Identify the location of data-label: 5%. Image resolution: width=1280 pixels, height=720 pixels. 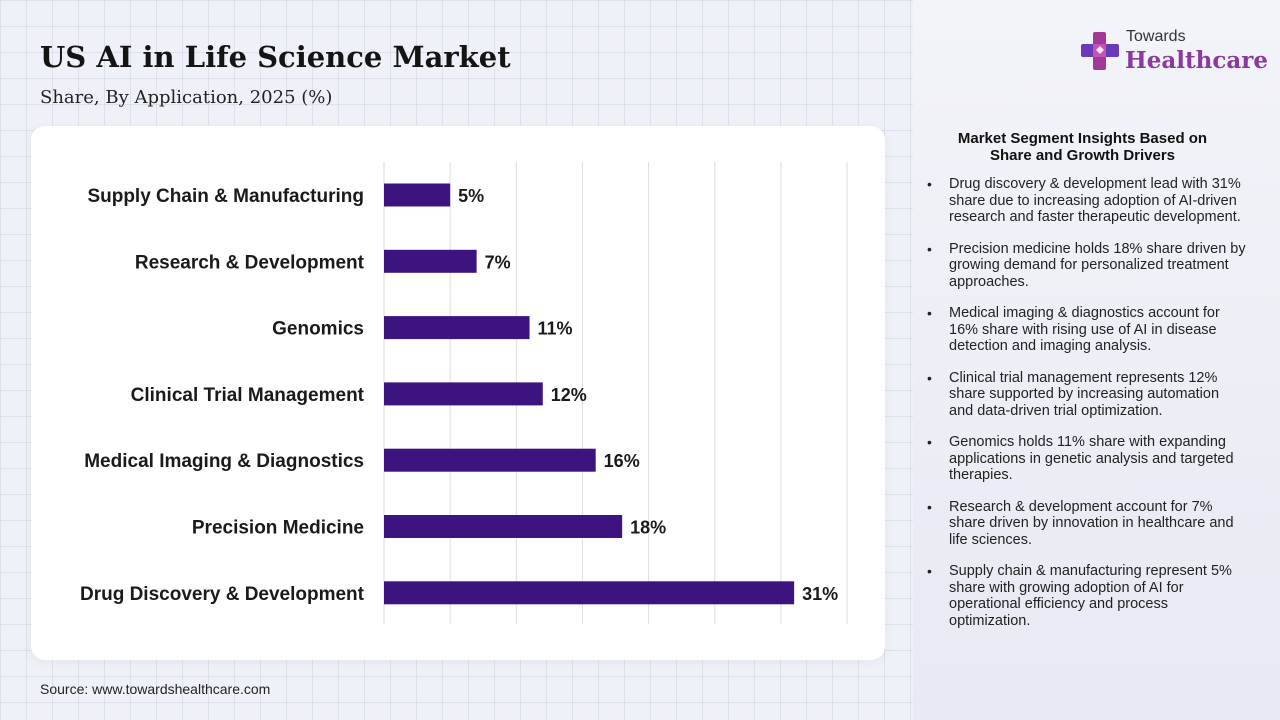
(471, 196).